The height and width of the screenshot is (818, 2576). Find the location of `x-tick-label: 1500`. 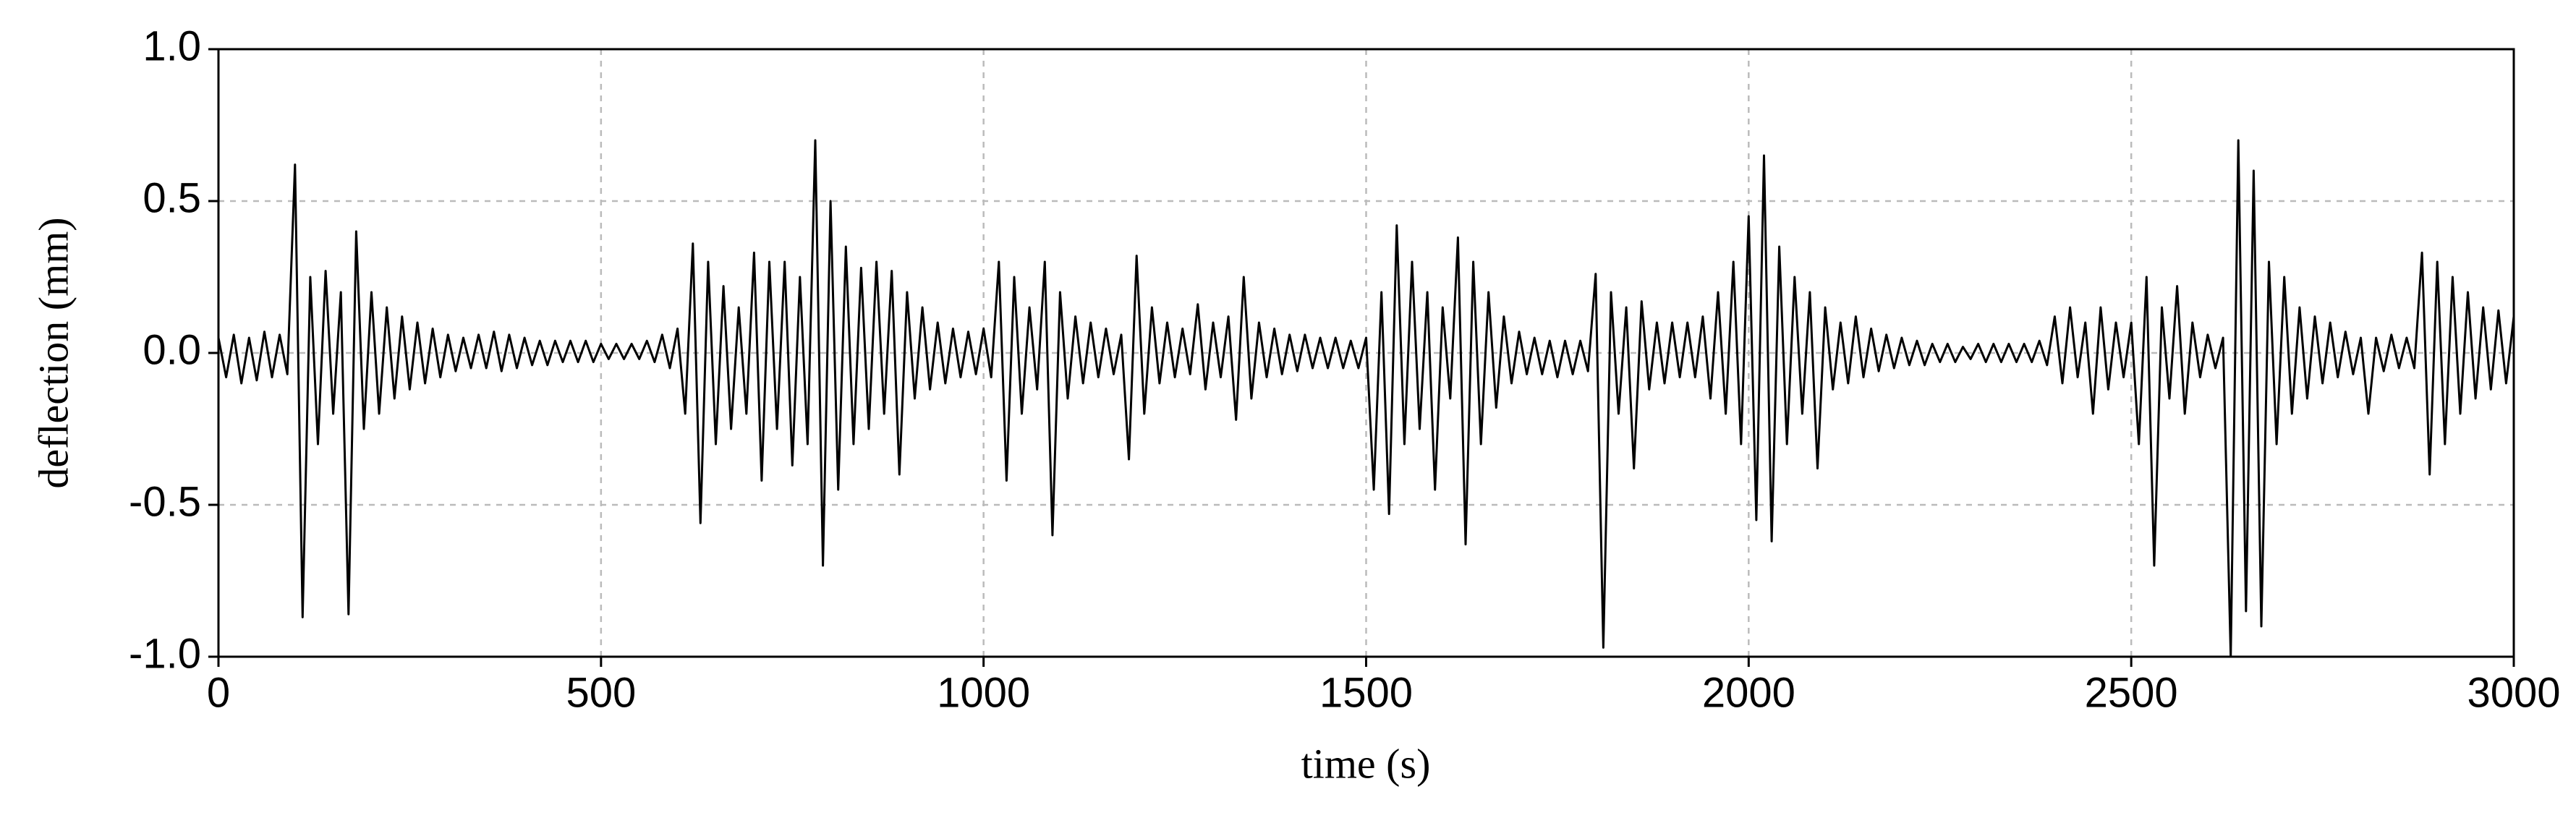

x-tick-label: 1500 is located at coordinates (1366, 692).